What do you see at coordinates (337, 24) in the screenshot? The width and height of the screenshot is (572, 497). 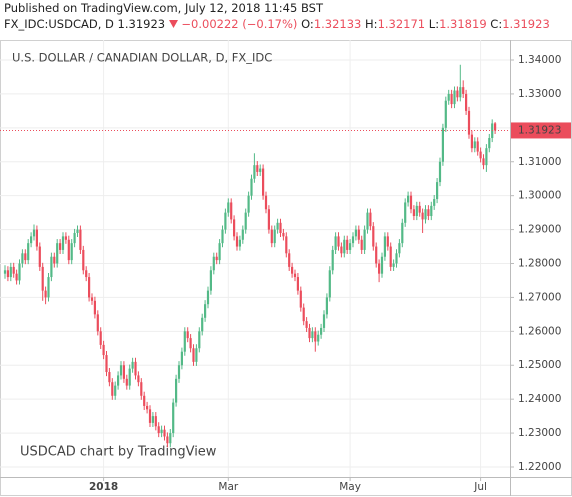 I see `ohlc-o: 1.32133` at bounding box center [337, 24].